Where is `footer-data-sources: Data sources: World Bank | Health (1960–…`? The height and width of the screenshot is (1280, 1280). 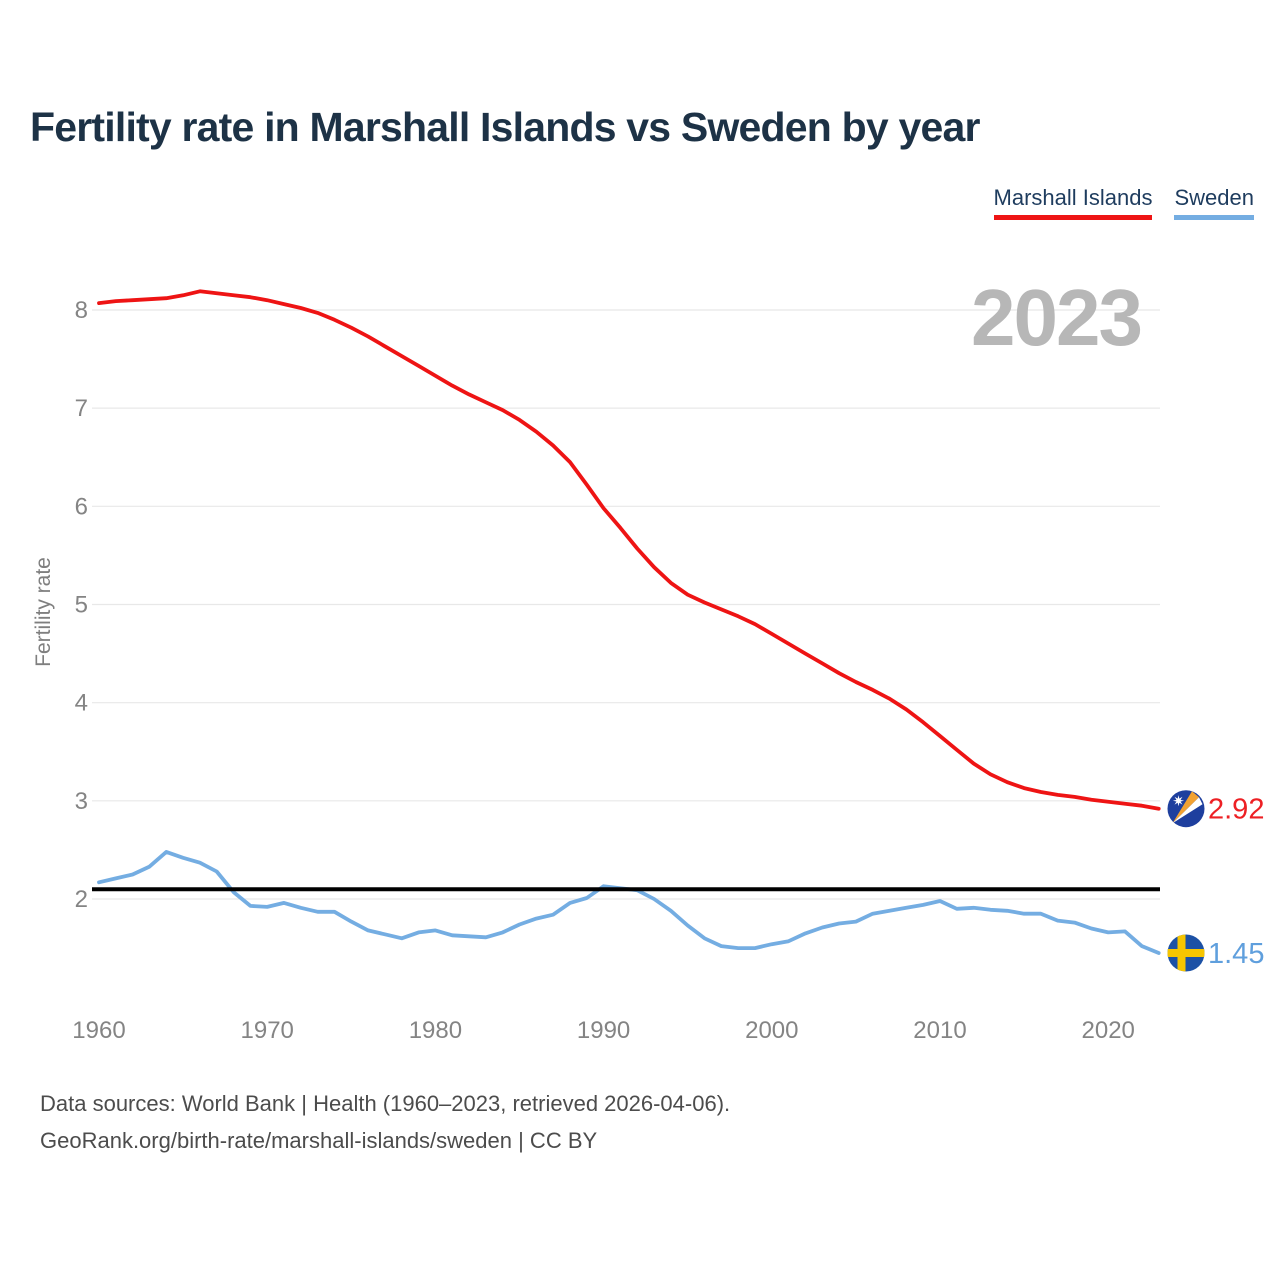
footer-data-sources: Data sources: World Bank | Health (1960–… is located at coordinates (385, 1103).